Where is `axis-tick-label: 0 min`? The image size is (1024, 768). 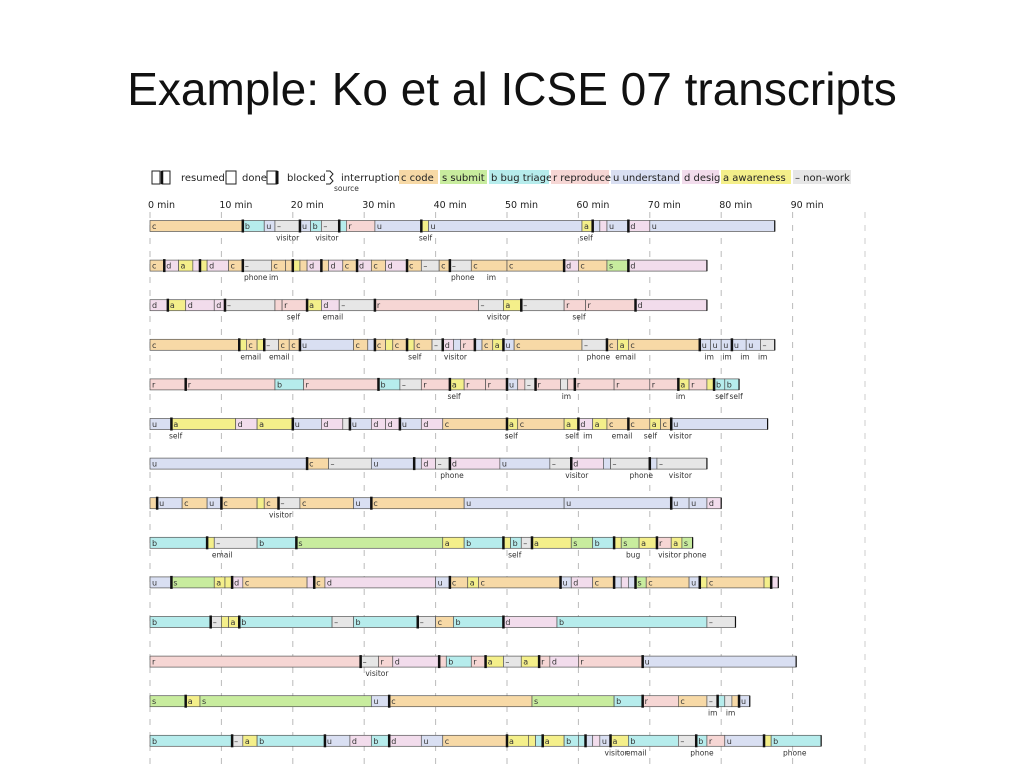
axis-tick-label: 0 min is located at coordinates (161, 205).